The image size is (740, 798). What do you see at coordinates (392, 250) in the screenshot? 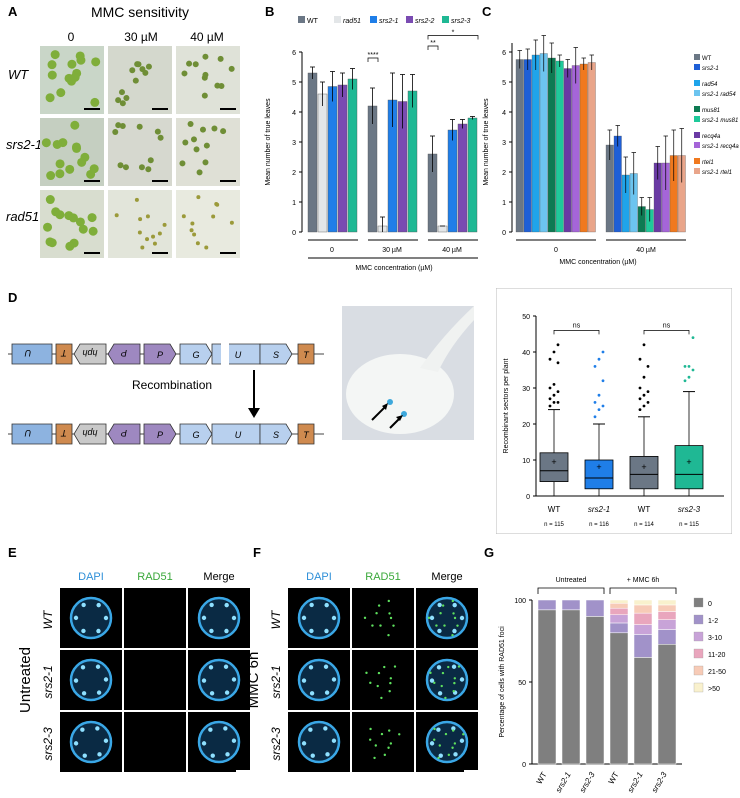
I see `category-label: 30 µM` at bounding box center [392, 250].